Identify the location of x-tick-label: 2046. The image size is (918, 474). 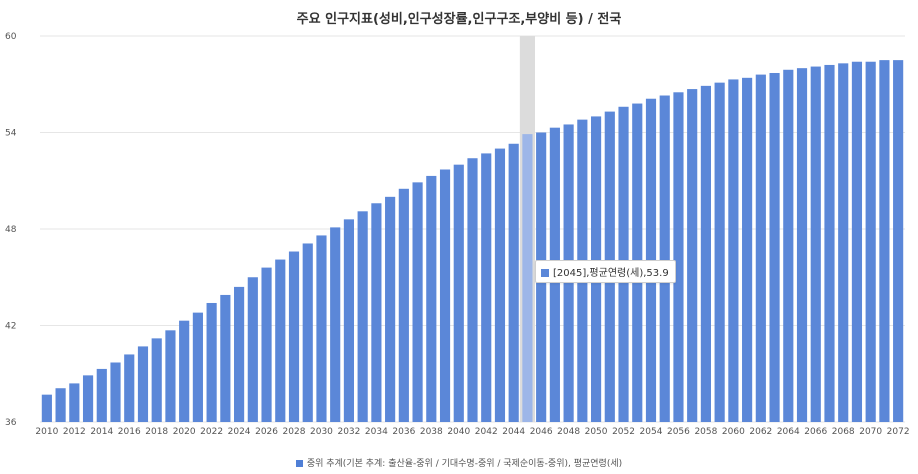
(541, 432).